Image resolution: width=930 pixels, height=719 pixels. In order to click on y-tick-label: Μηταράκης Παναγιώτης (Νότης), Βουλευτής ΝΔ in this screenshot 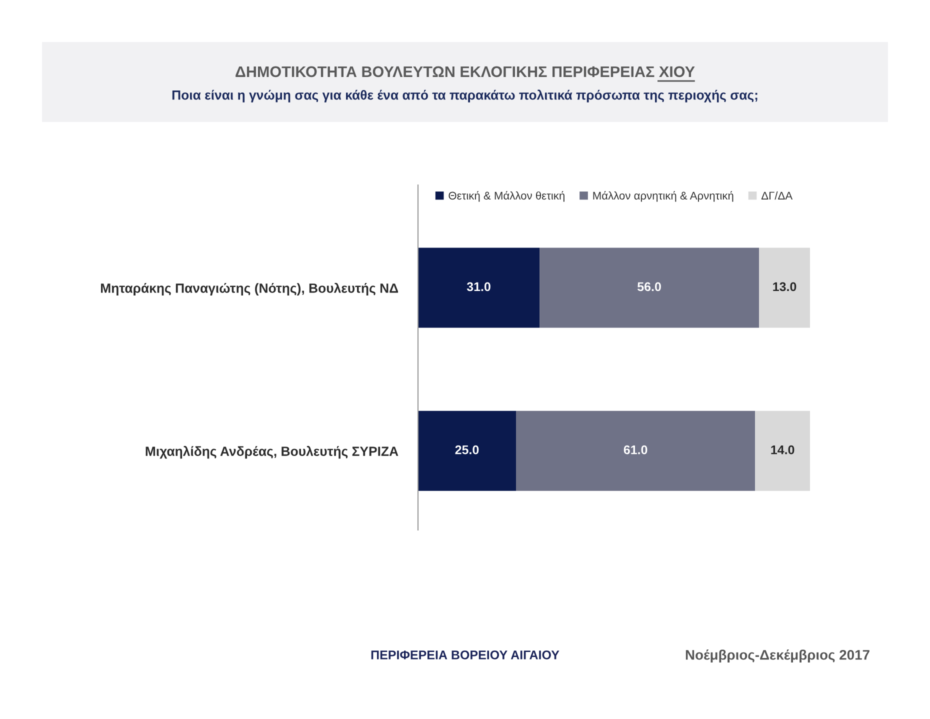, I will do `click(249, 289)`.